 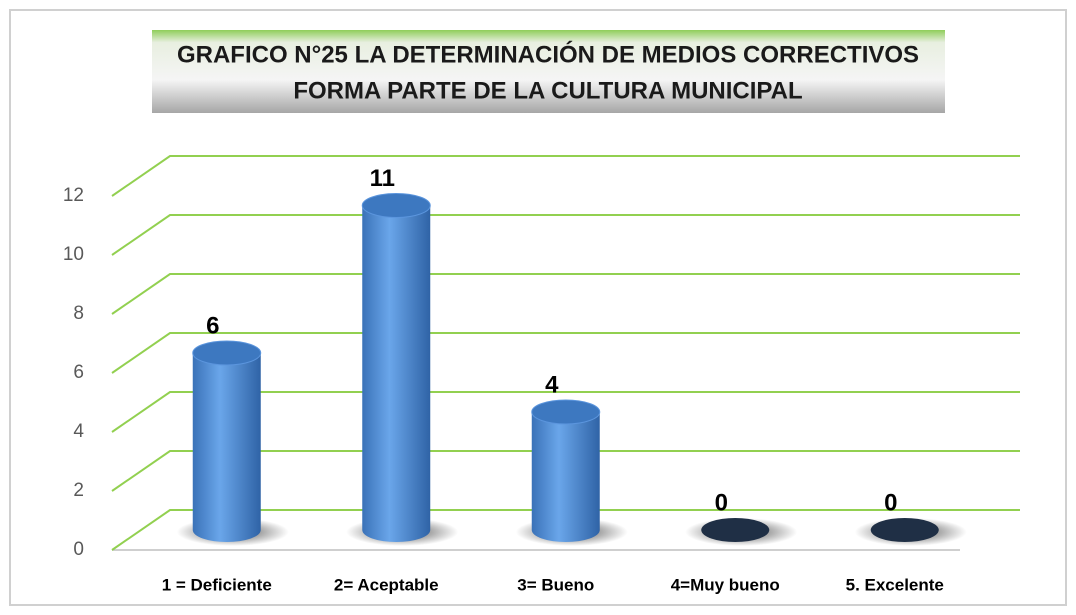 What do you see at coordinates (547, 90) in the screenshot?
I see `chart-title: FORMA PARTE DE LA CULTURA MUNICIPAL` at bounding box center [547, 90].